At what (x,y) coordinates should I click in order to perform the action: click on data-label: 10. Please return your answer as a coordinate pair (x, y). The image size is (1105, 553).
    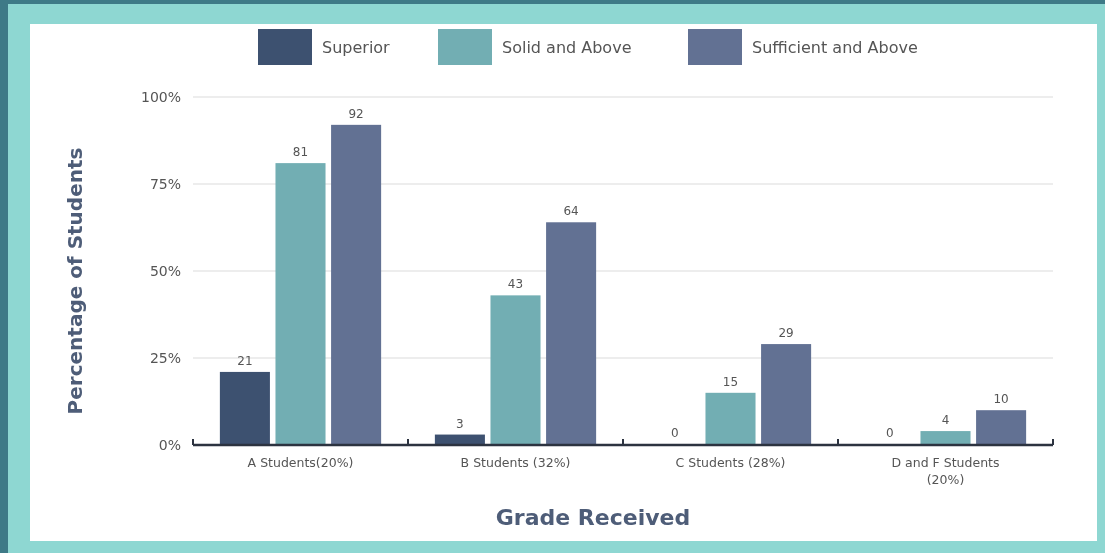
    Looking at the image, I should click on (1001, 399).